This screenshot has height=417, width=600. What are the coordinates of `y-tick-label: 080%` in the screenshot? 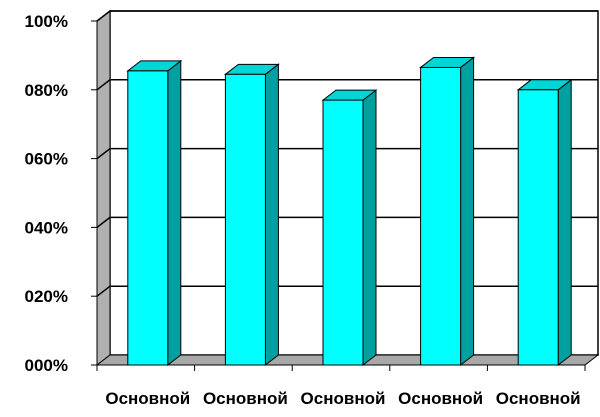 It's located at (46, 90).